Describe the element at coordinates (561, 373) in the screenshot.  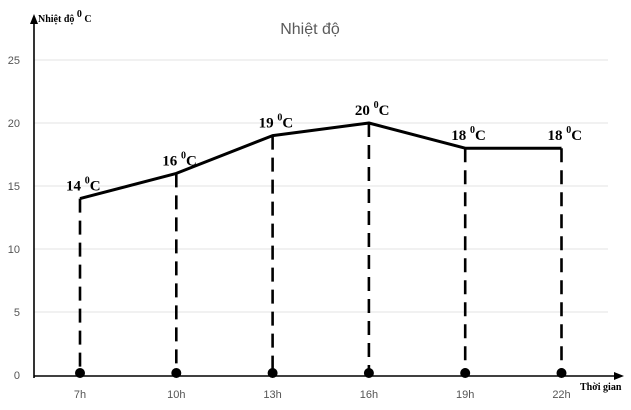
I see `marker-22h` at that location.